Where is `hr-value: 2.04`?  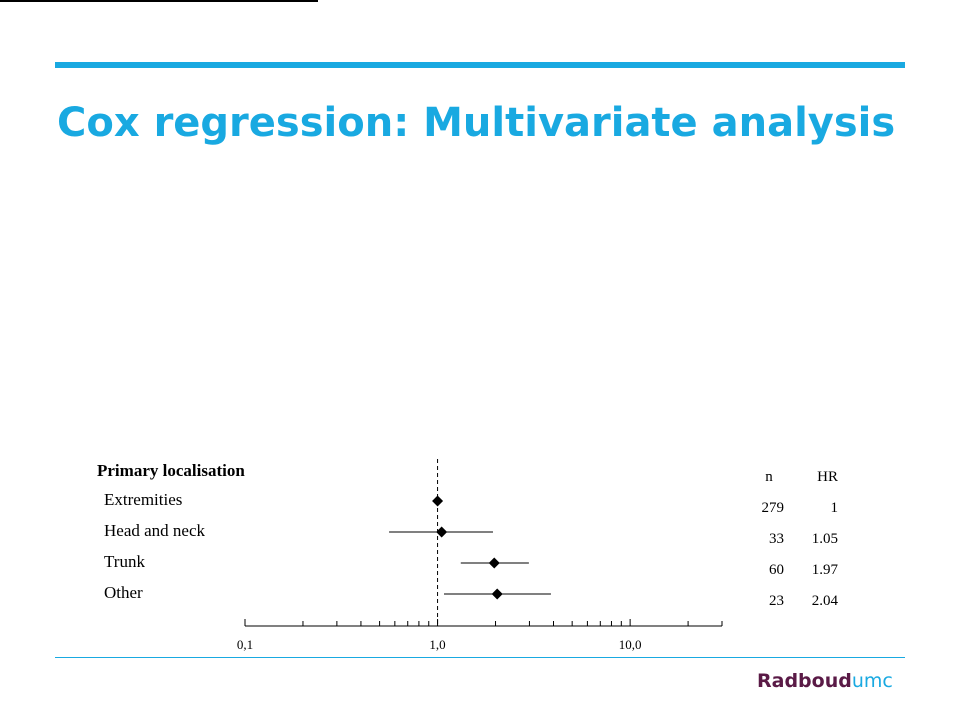 hr-value: 2.04 is located at coordinates (825, 601).